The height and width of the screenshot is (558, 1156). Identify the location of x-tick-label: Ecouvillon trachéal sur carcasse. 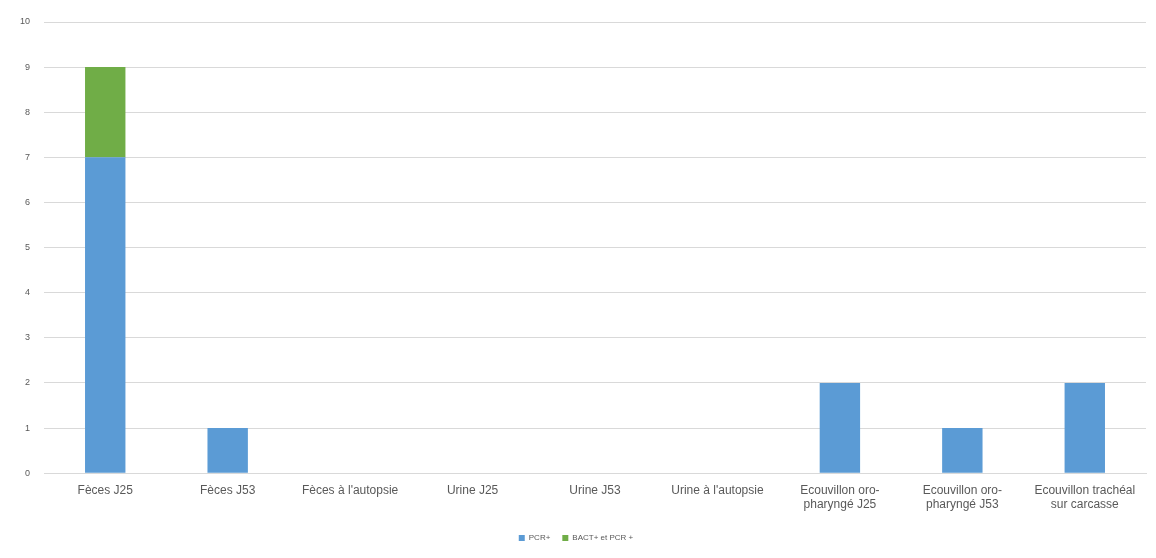
(1085, 497).